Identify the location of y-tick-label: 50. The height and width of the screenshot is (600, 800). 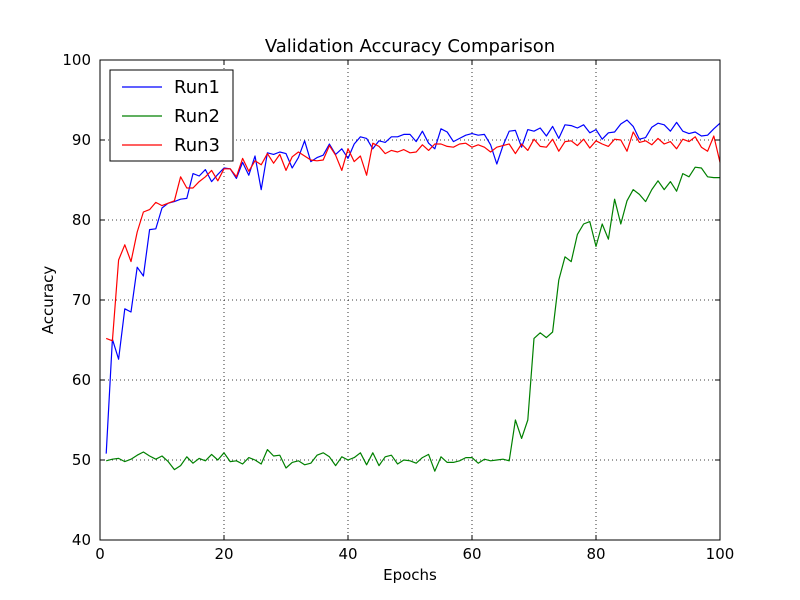
(81, 460).